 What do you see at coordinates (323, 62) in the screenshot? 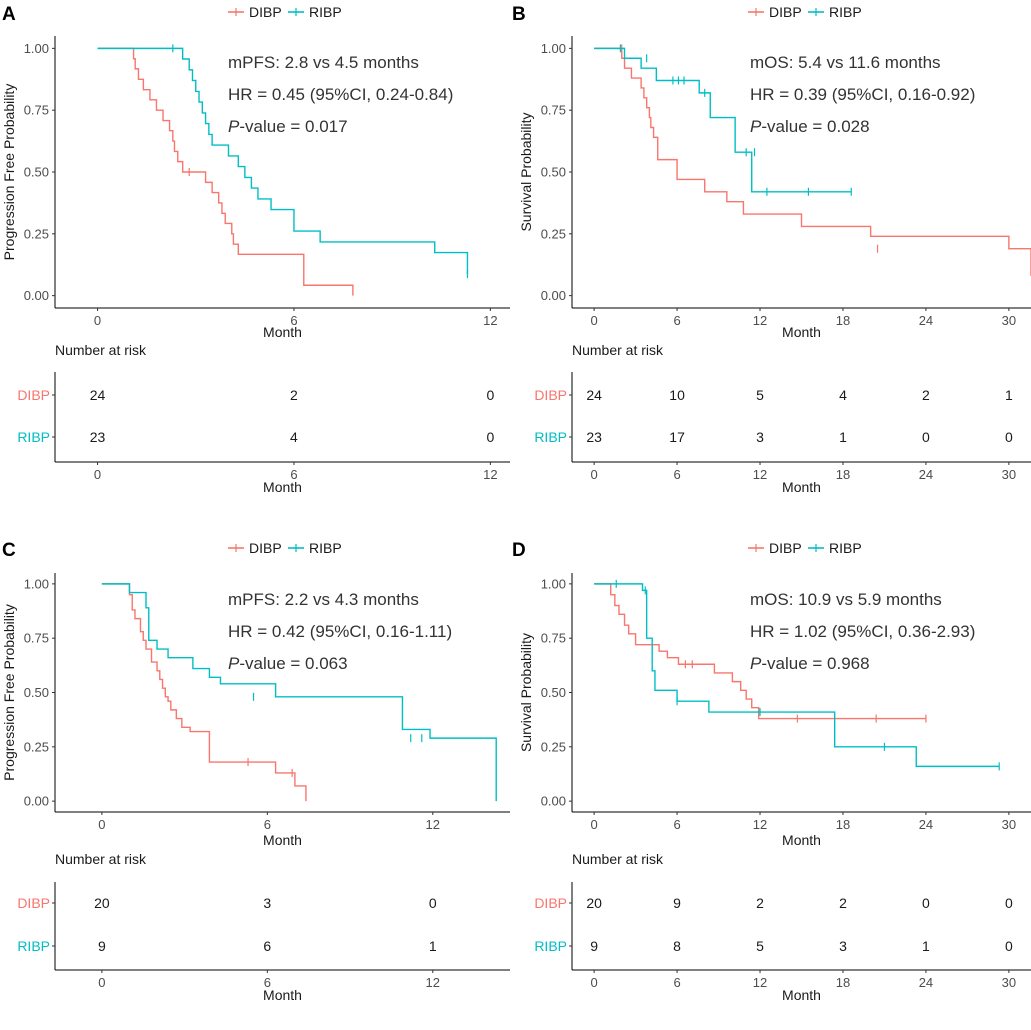
I see `median-annotation: mPFS: 2.8 vs 4.5 months` at bounding box center [323, 62].